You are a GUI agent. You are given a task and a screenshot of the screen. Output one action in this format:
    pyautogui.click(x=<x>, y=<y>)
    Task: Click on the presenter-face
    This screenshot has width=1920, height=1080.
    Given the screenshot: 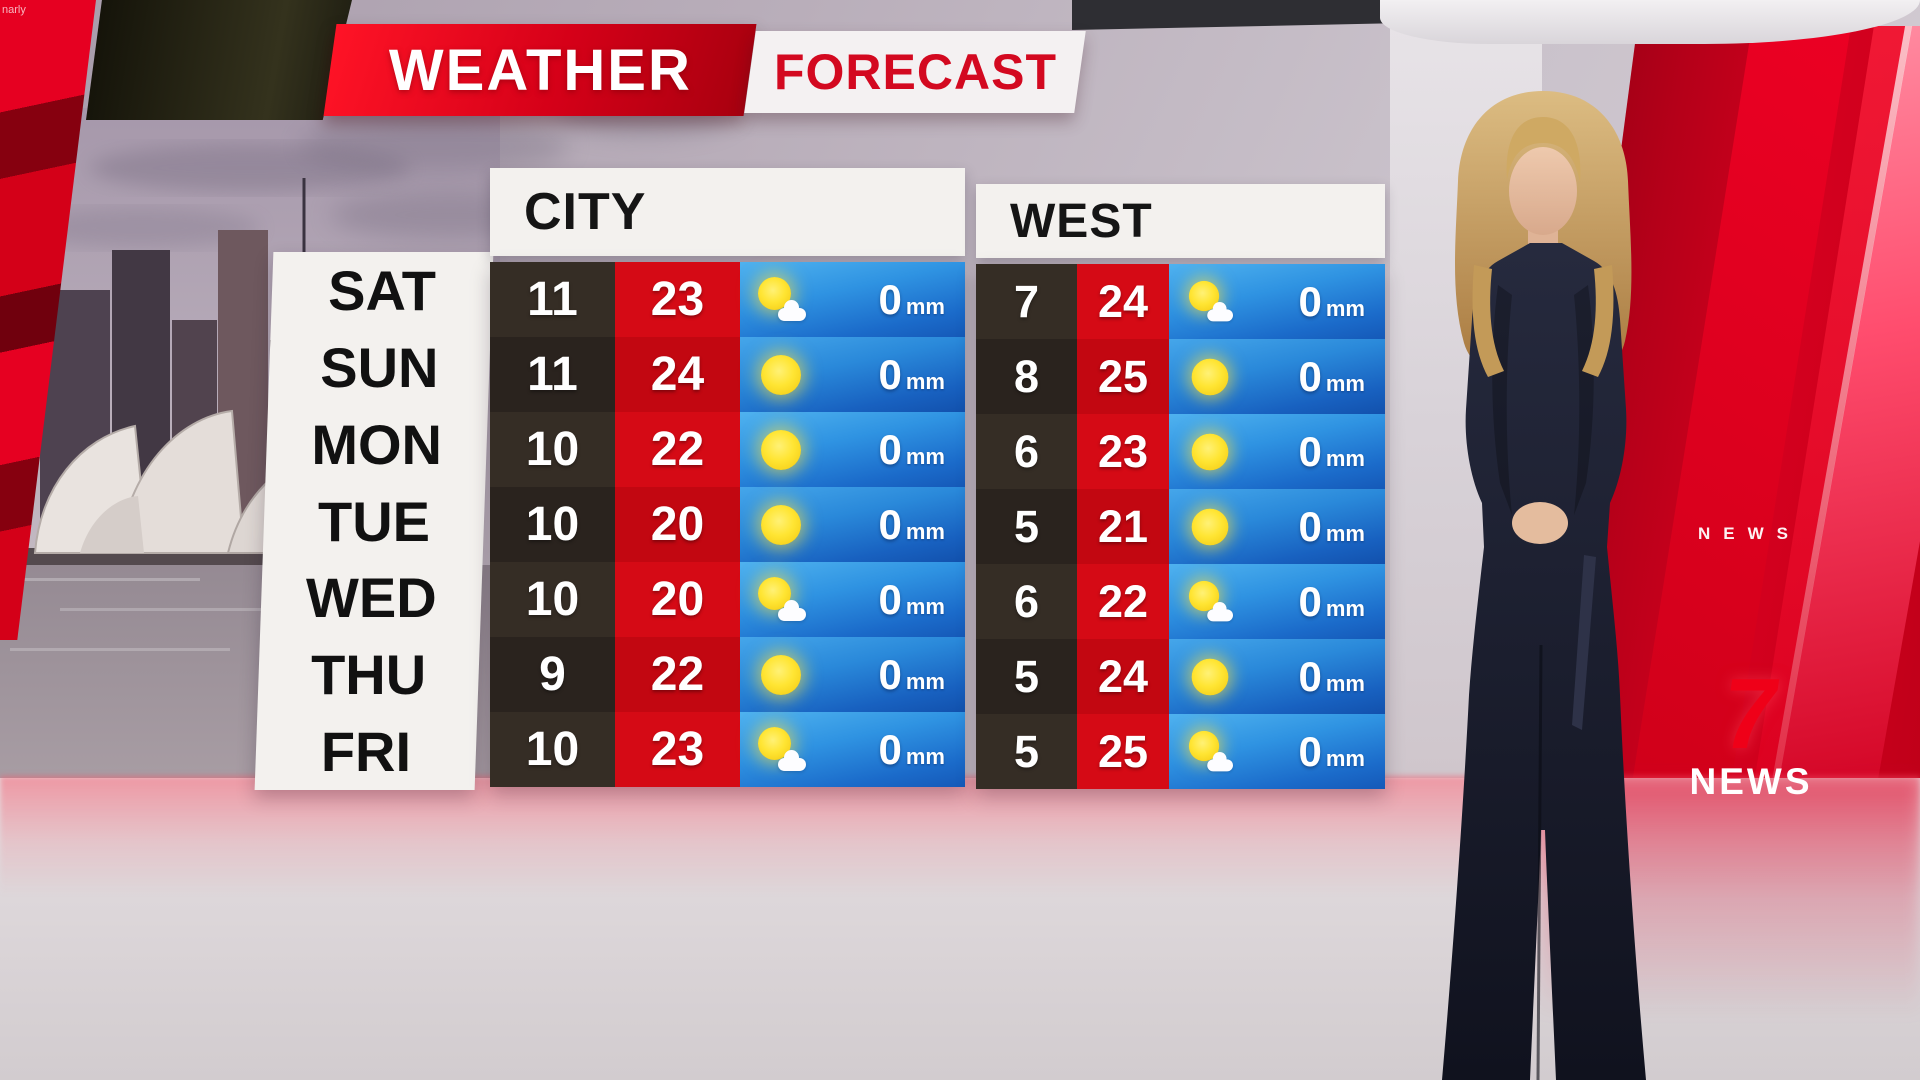 What is the action you would take?
    pyautogui.click(x=1543, y=191)
    